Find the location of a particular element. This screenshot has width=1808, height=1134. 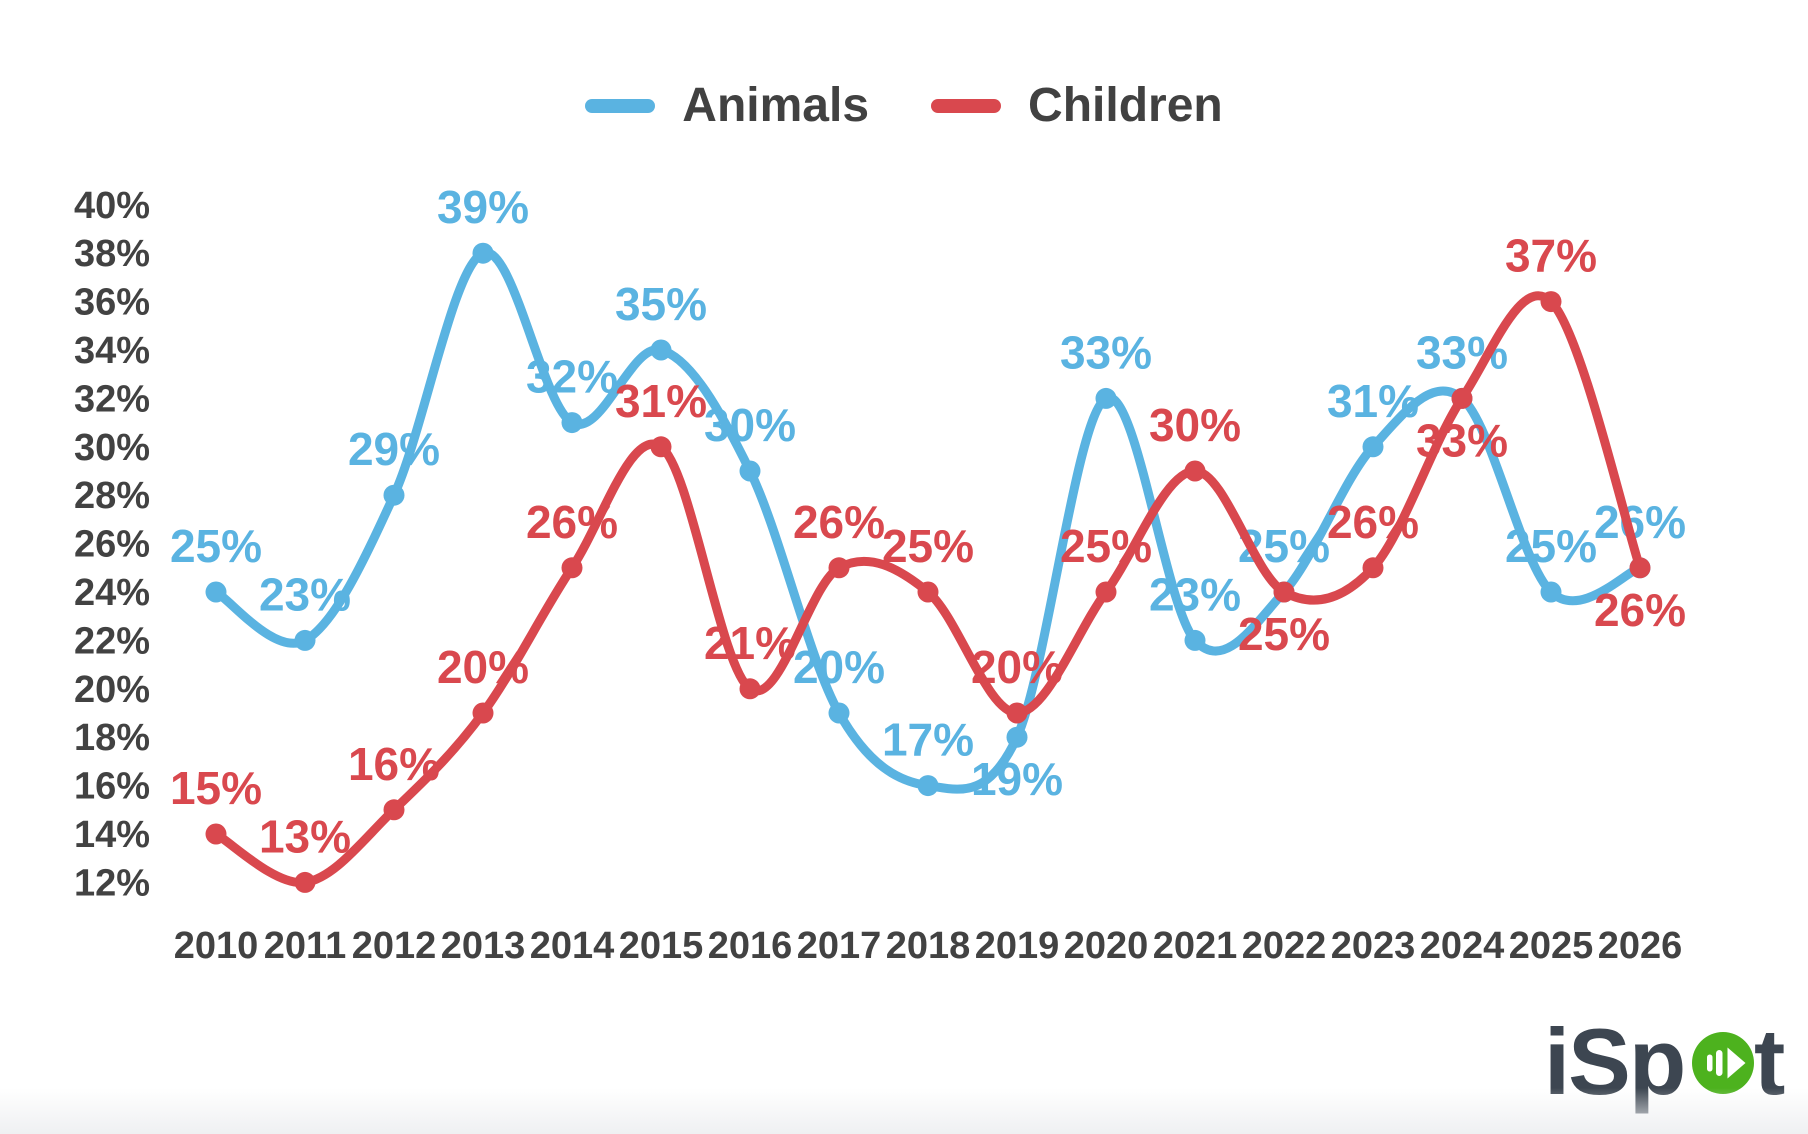

y-tick-label: 20% is located at coordinates (112, 690).